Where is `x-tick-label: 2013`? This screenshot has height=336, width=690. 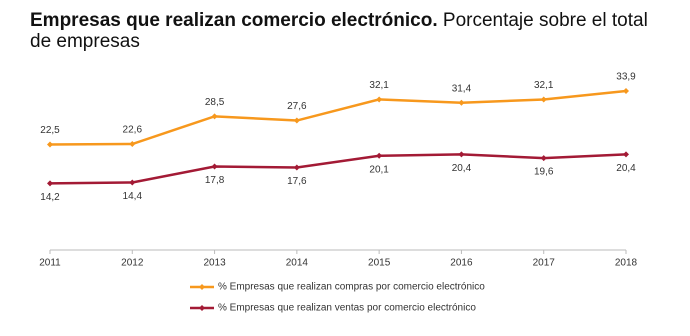
x-tick-label: 2013 is located at coordinates (214, 263).